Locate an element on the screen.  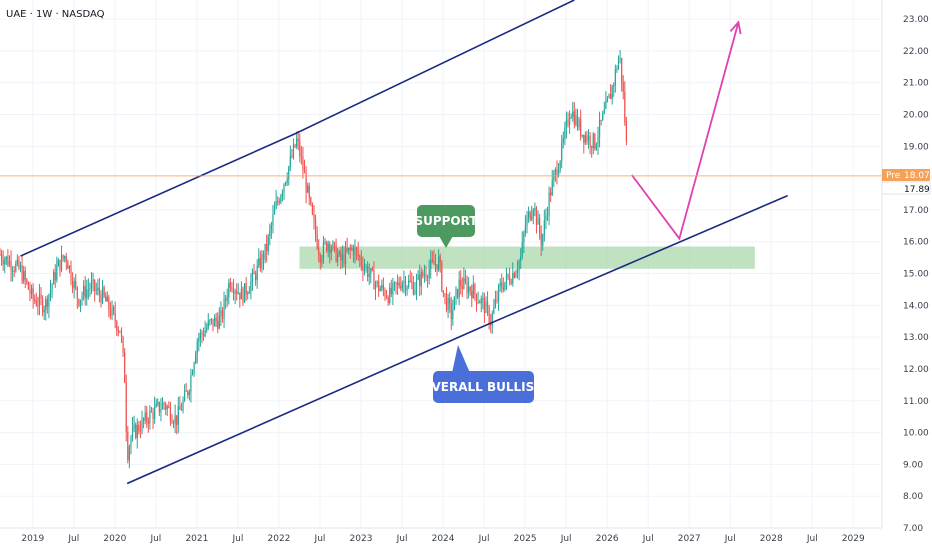
time-tick-label: 2020 is located at coordinates (114, 539).